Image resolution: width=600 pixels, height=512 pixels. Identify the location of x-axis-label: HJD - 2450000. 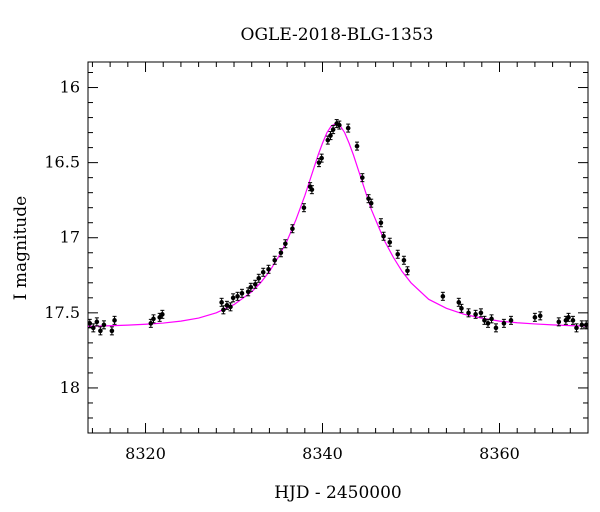
(338, 493).